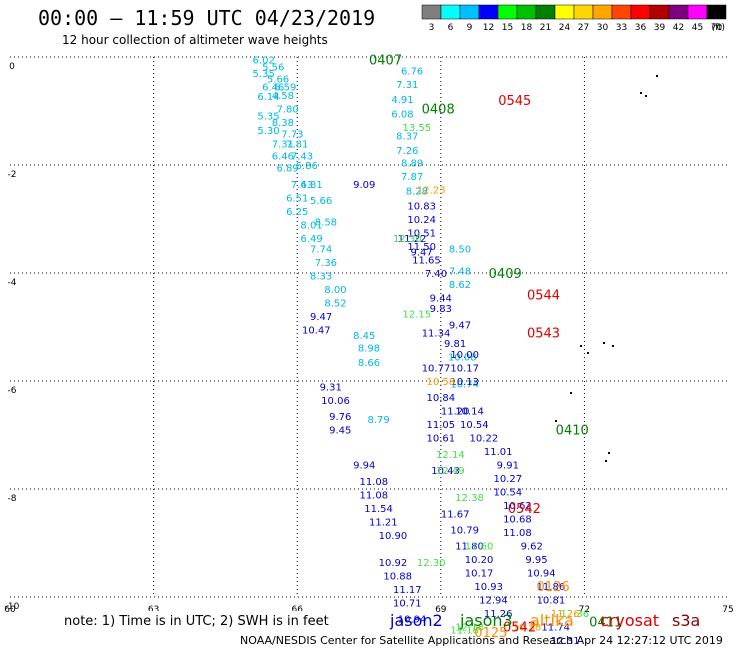 The width and height of the screenshot is (740, 650). Describe the element at coordinates (493, 601) in the screenshot. I see `wave-height-value: 12.94` at that location.